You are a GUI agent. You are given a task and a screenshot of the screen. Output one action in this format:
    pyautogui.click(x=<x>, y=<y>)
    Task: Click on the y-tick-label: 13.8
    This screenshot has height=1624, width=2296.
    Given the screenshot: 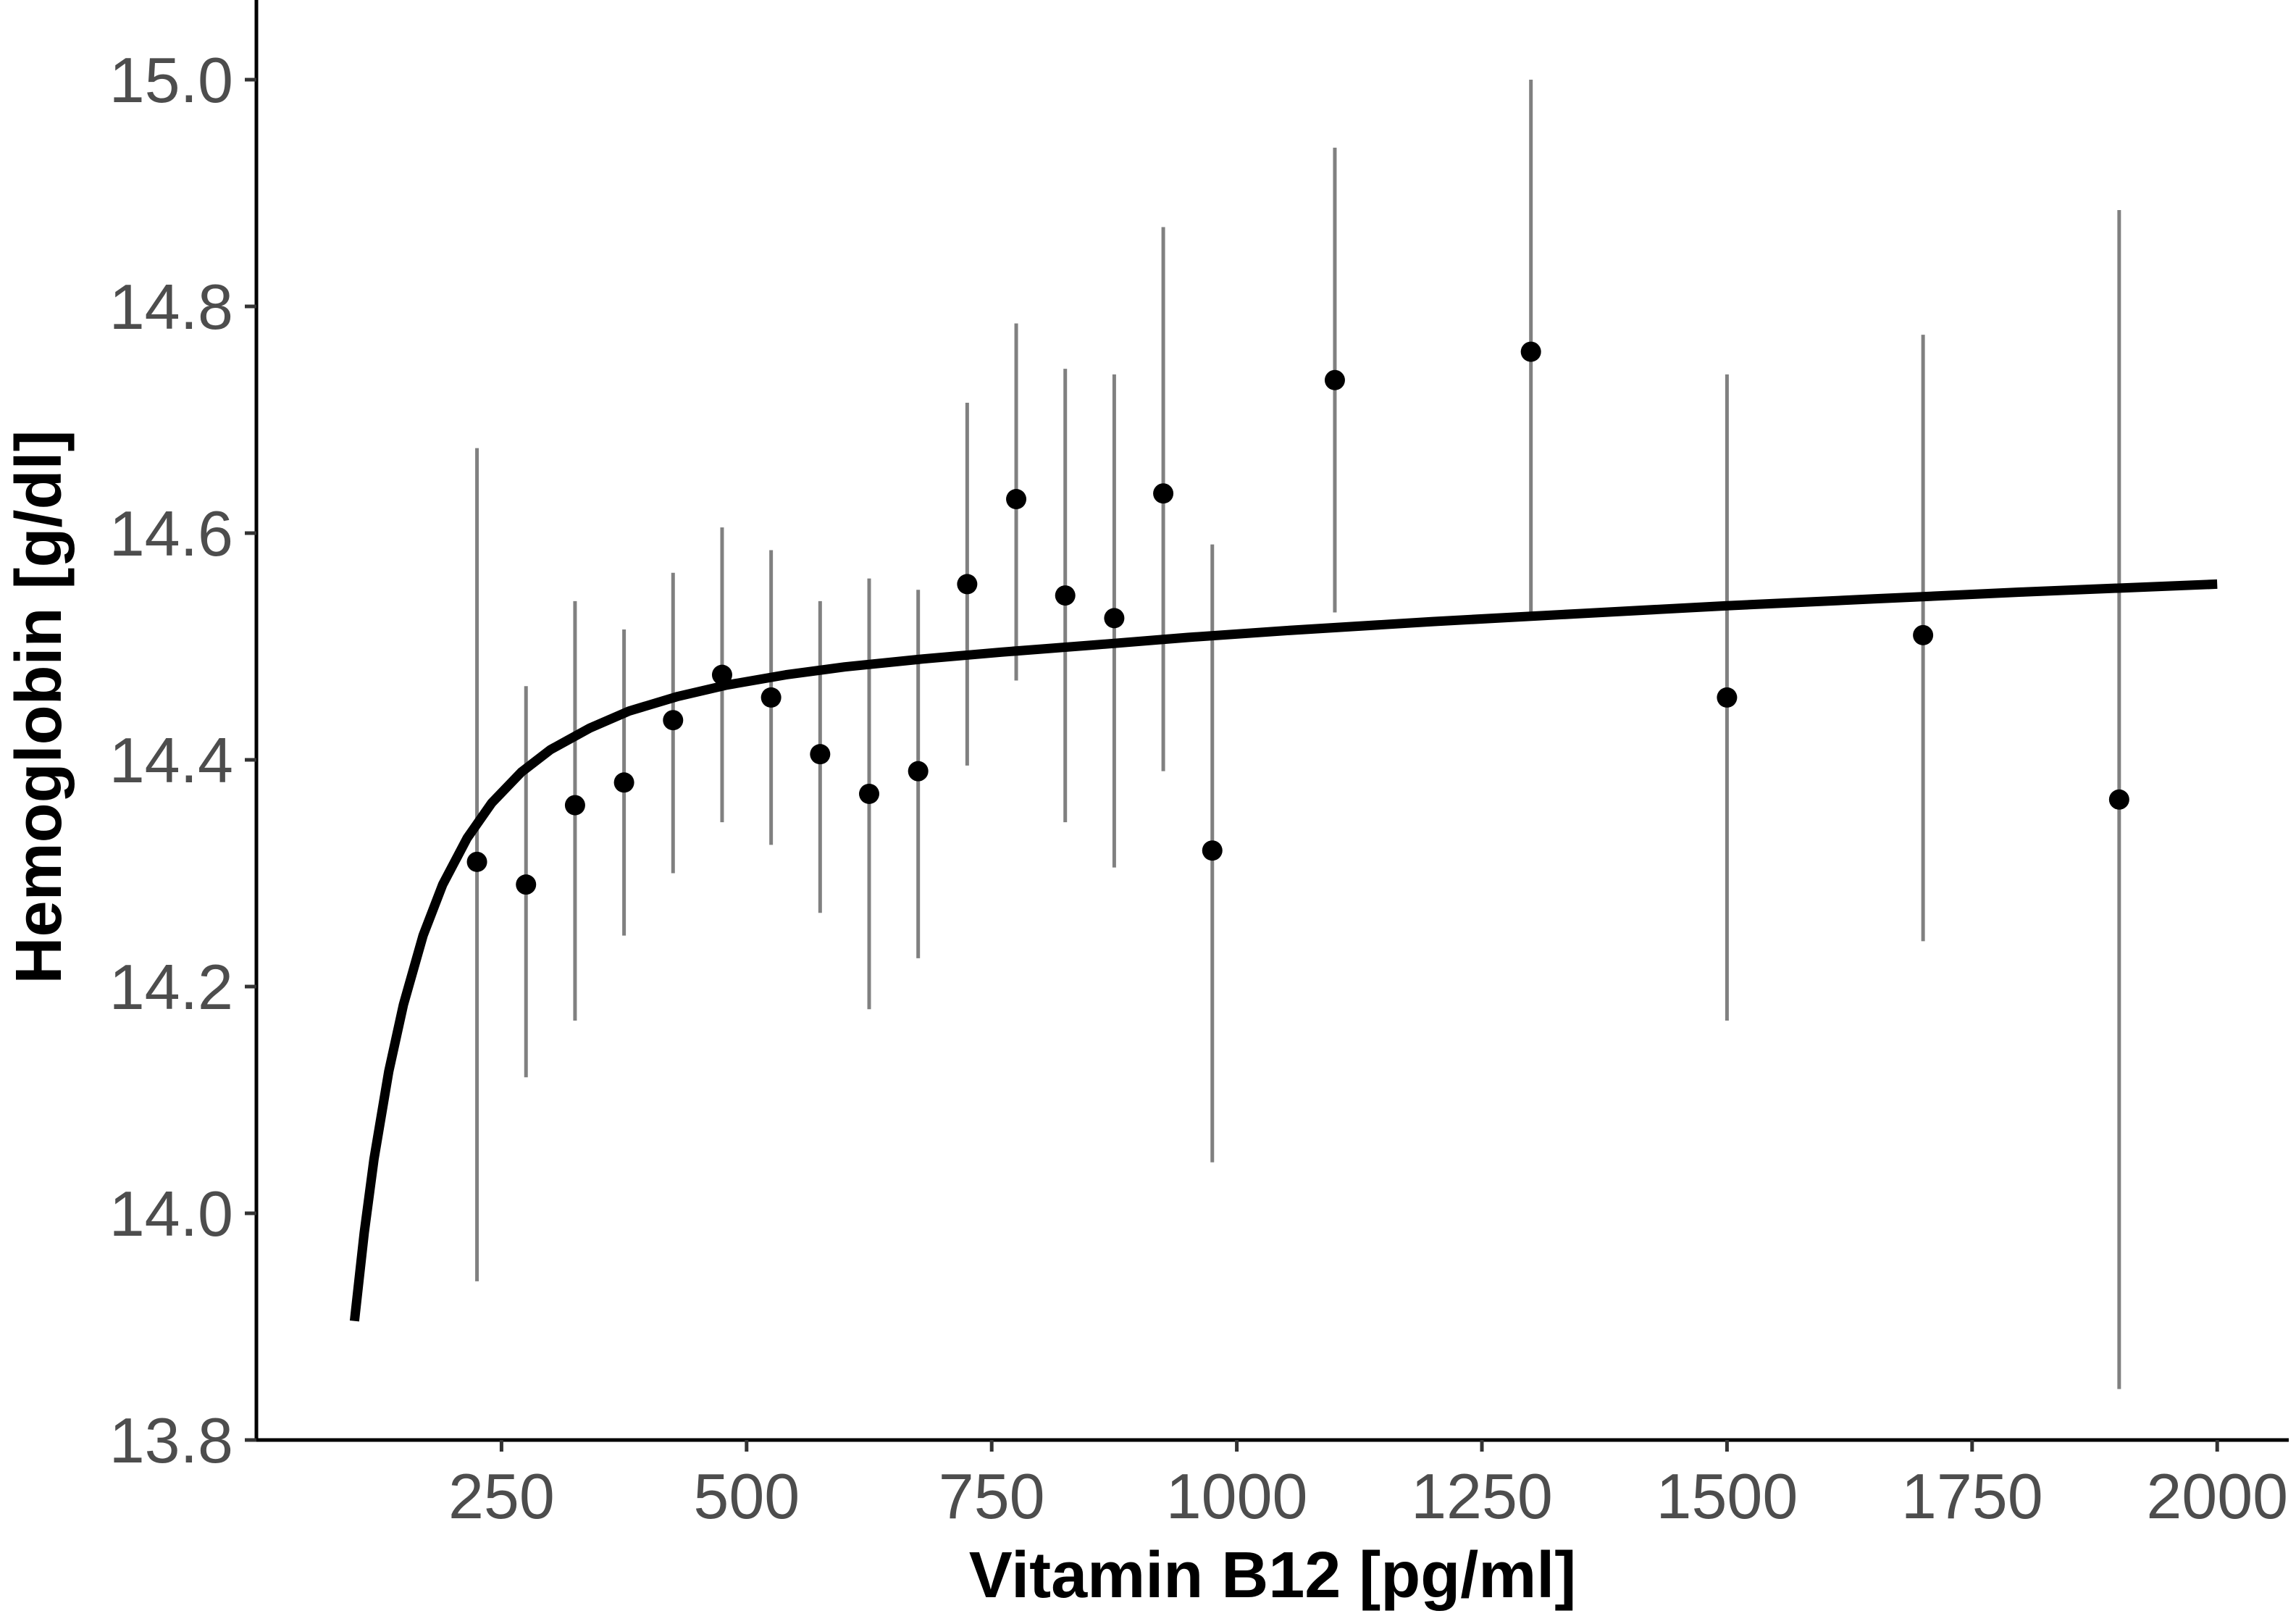 What is the action you would take?
    pyautogui.click(x=171, y=1440)
    